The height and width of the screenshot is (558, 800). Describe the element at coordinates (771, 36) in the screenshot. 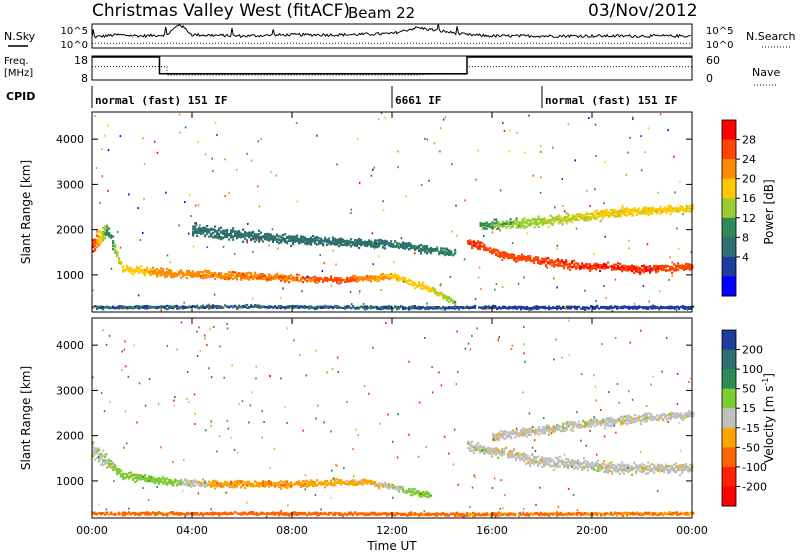

I see `search-label: N.Search` at that location.